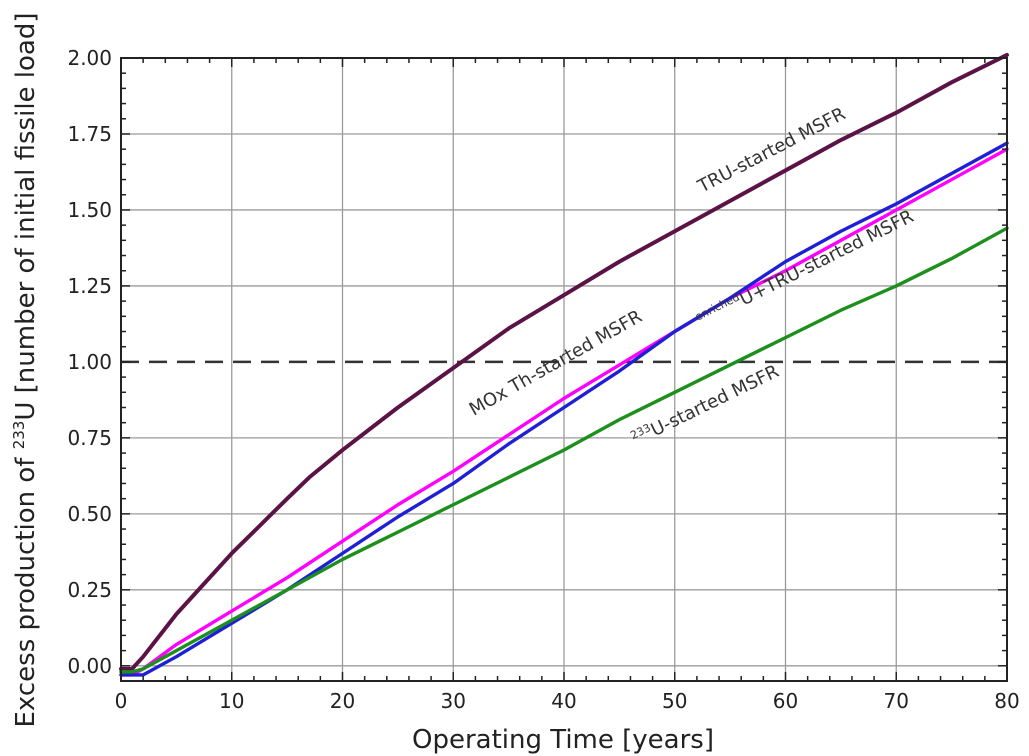 The width and height of the screenshot is (1029, 756). I want to click on y-tick-label-0-25: 0.25, so click(89, 590).